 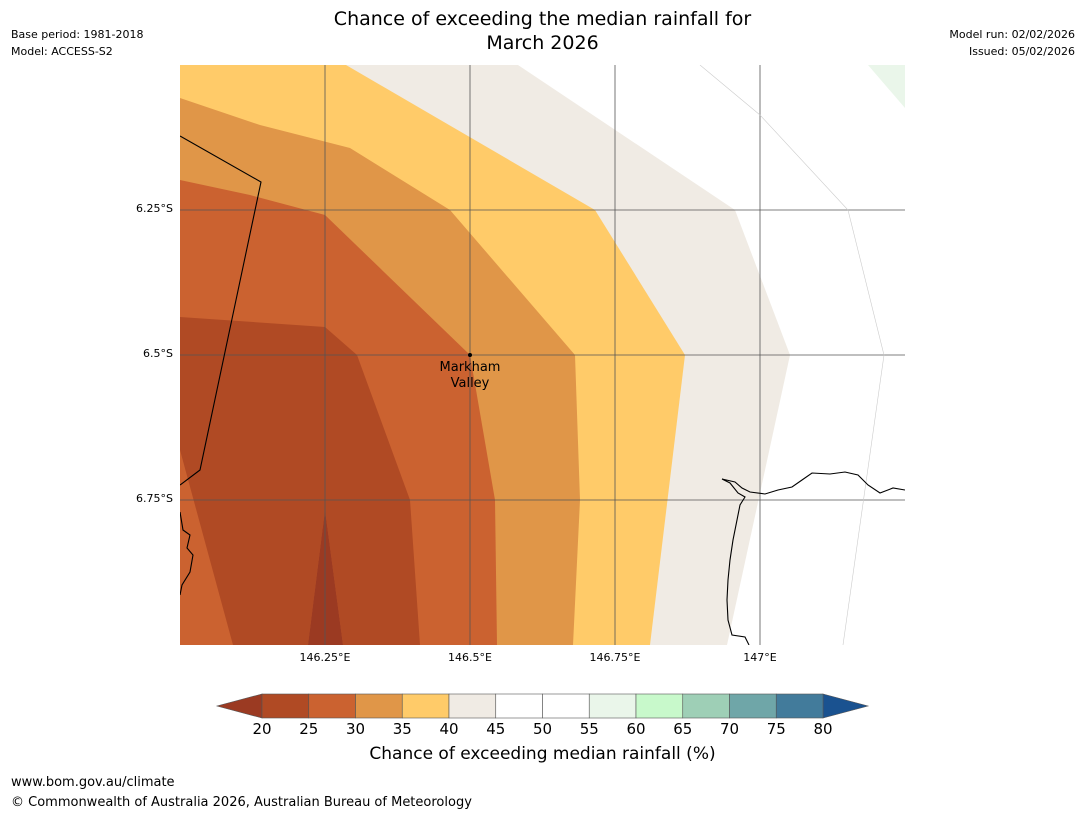 I want to click on colorbar-tick-35: 35, so click(x=402, y=729).